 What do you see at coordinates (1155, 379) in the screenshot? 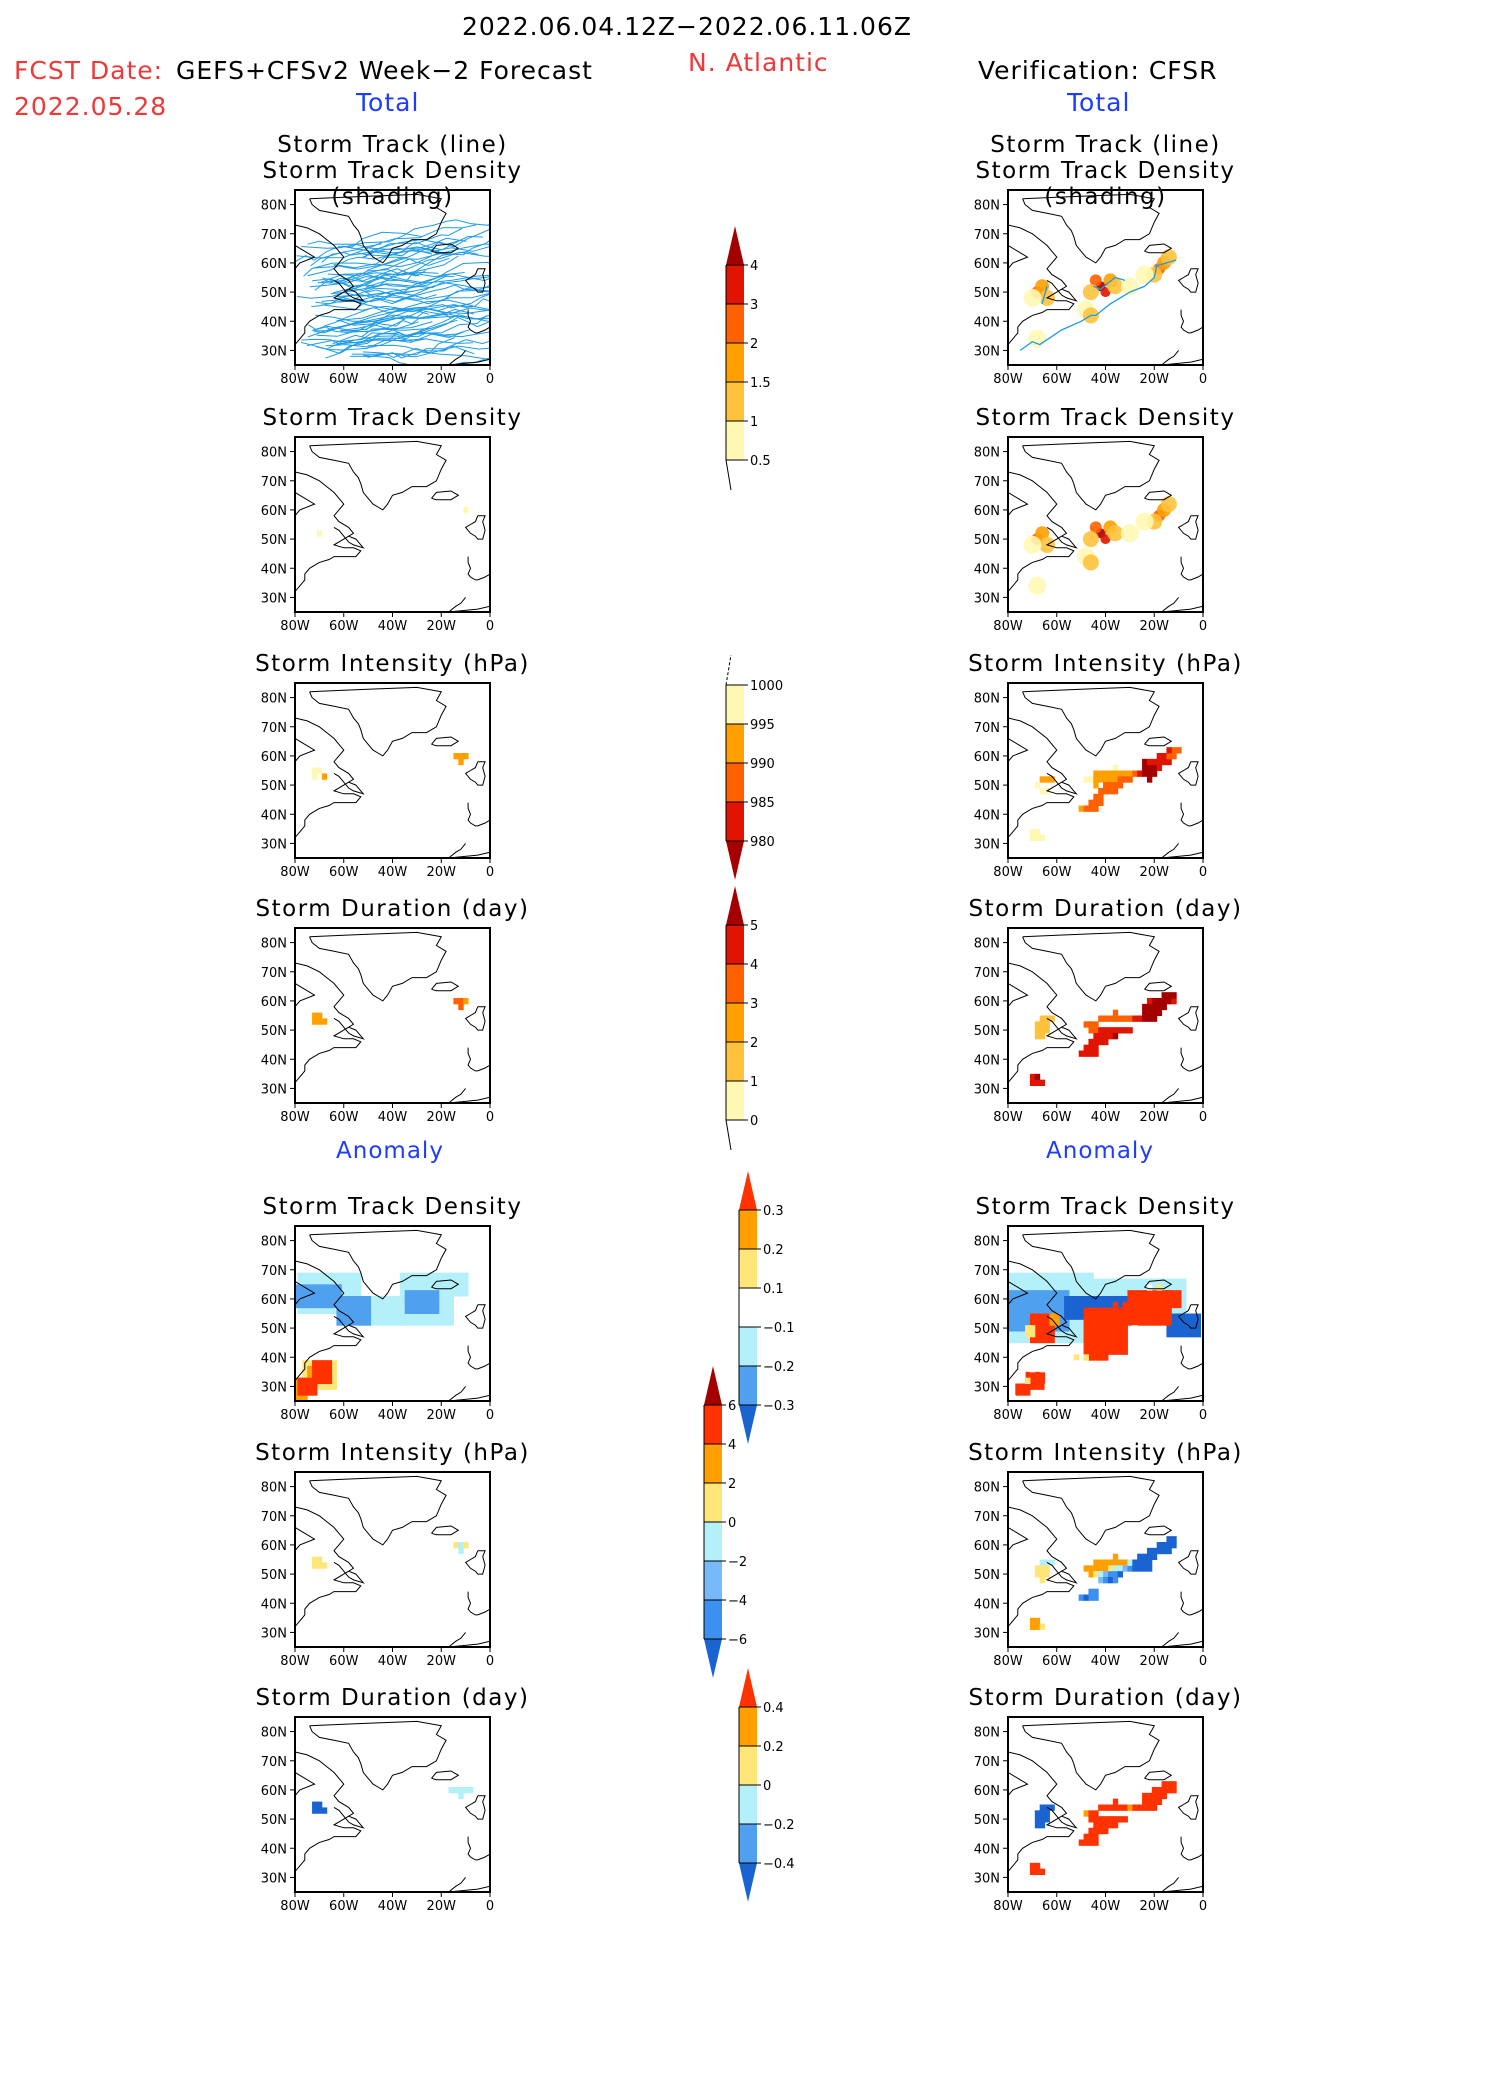
I see `x-tick-label: 20W` at bounding box center [1155, 379].